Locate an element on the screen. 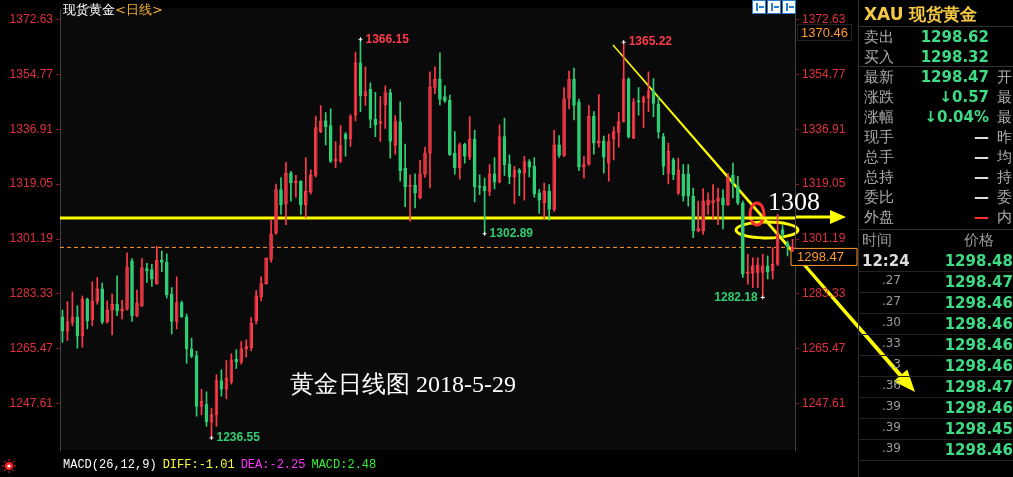 The image size is (1013, 477). text: XAU 现货黄金 is located at coordinates (921, 14).